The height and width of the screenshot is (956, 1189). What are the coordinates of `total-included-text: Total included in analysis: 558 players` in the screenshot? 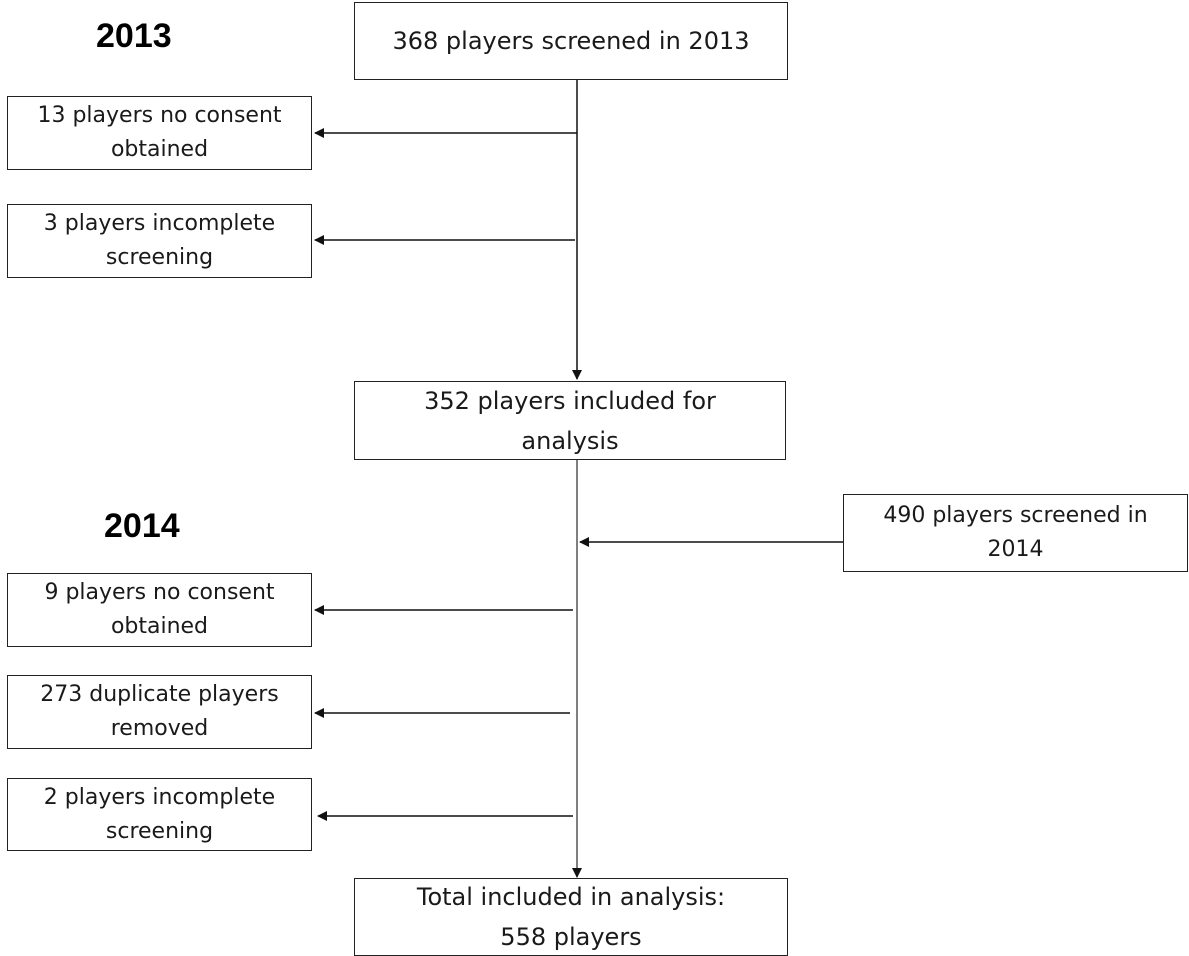 It's located at (571, 917).